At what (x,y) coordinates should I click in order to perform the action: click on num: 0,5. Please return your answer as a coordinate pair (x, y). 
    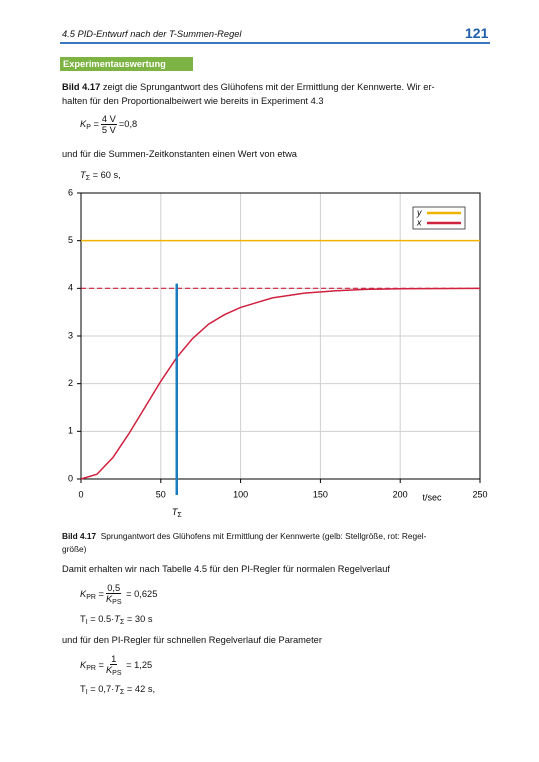
    Looking at the image, I should click on (114, 588).